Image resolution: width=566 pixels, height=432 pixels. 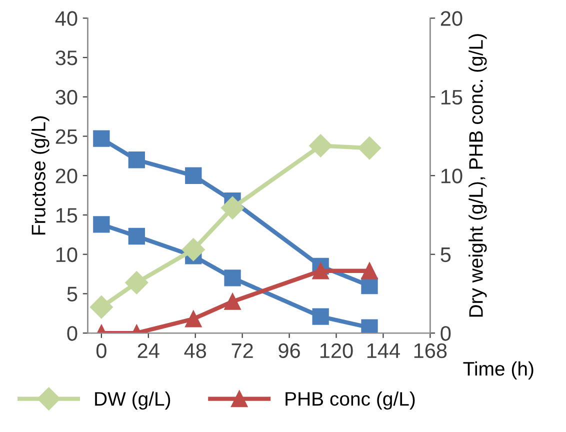 I want to click on x-tick-label: 96, so click(x=289, y=350).